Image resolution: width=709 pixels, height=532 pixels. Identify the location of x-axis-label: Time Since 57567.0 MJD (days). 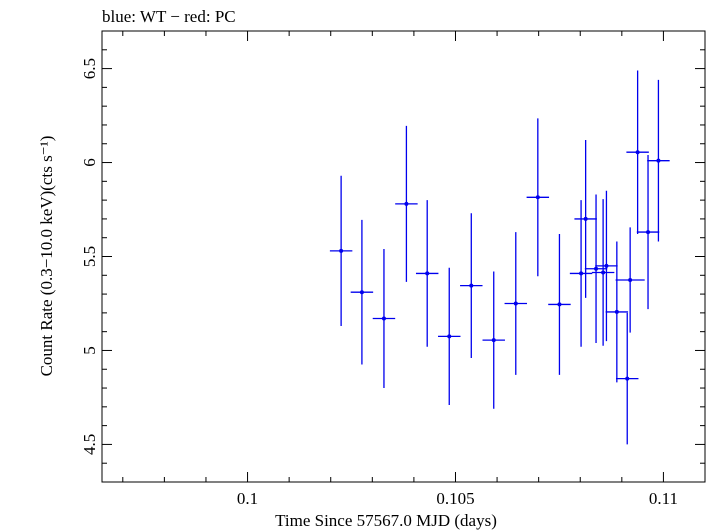
(386, 520).